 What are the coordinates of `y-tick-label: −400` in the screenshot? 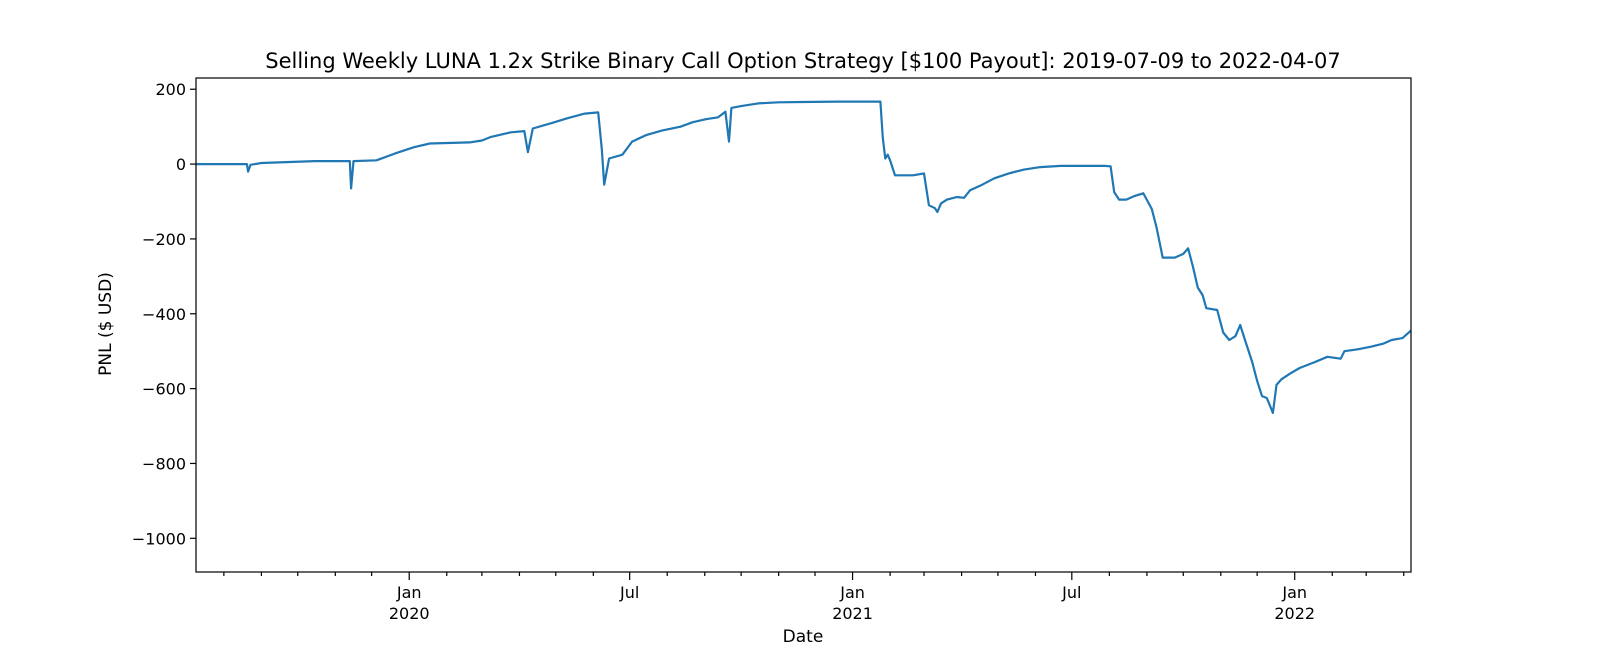 It's located at (164, 314).